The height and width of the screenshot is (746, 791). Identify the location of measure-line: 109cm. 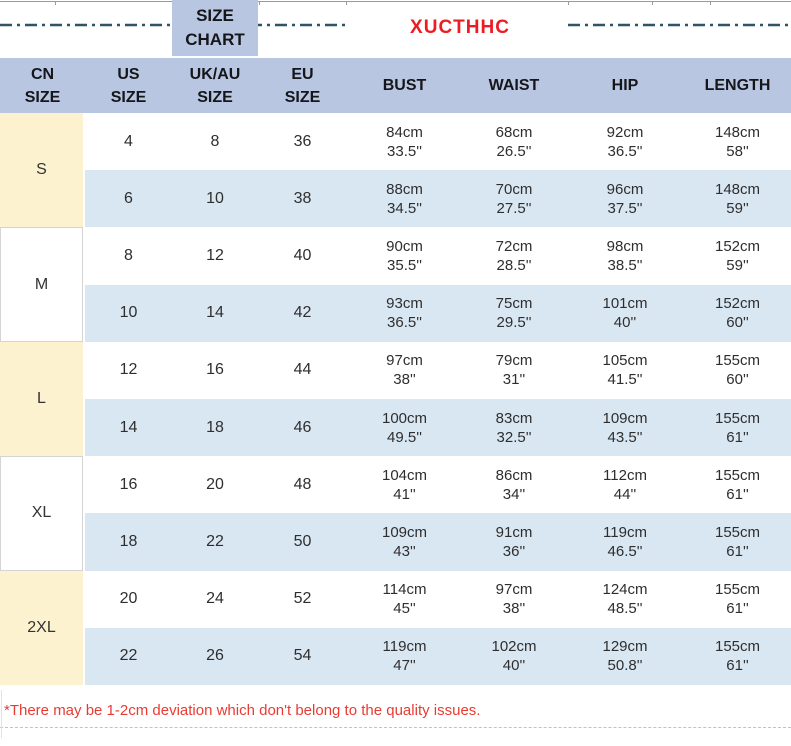
(625, 418).